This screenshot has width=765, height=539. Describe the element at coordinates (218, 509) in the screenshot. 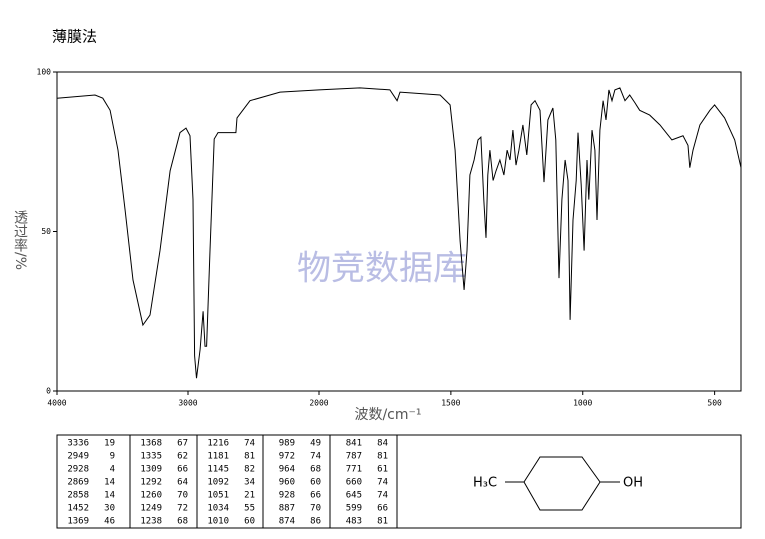

I see `peak-wavenumber: 1034` at that location.